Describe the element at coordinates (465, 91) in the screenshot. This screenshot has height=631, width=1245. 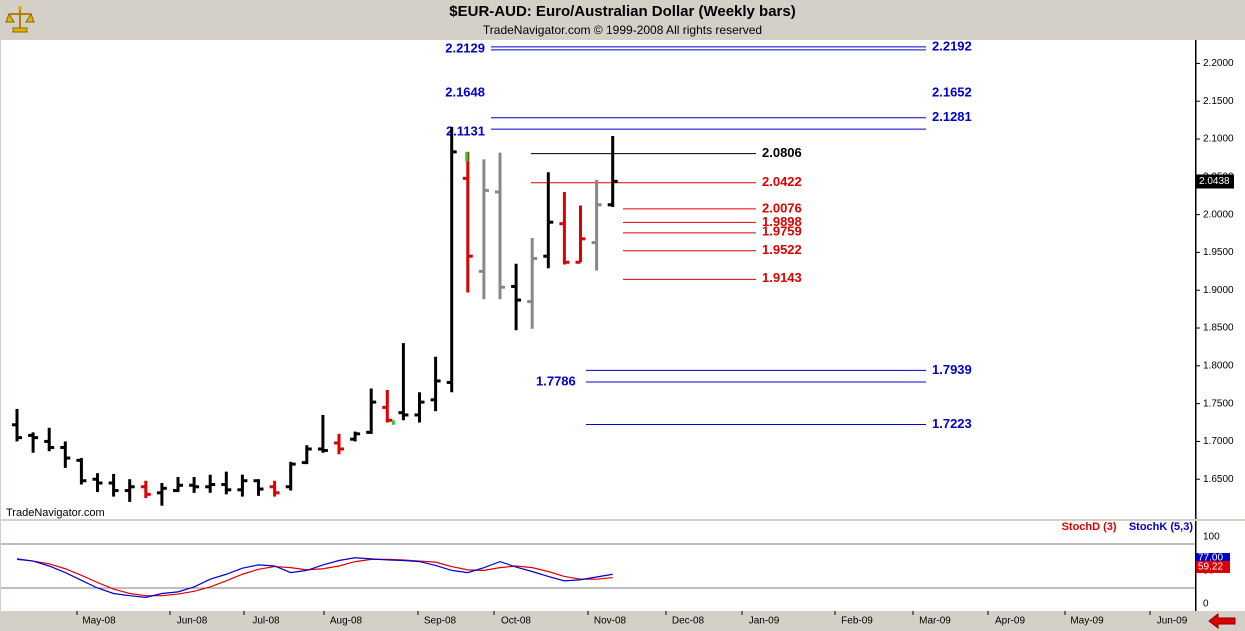
I see `level-label-left: 2.1648` at that location.